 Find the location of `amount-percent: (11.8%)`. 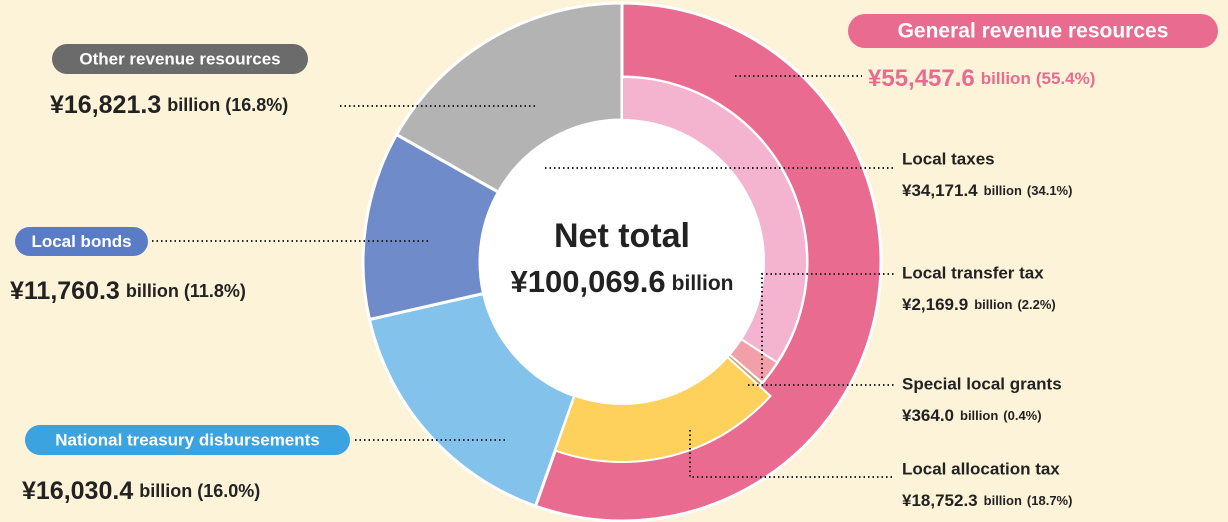

amount-percent: (11.8%) is located at coordinates (215, 291).